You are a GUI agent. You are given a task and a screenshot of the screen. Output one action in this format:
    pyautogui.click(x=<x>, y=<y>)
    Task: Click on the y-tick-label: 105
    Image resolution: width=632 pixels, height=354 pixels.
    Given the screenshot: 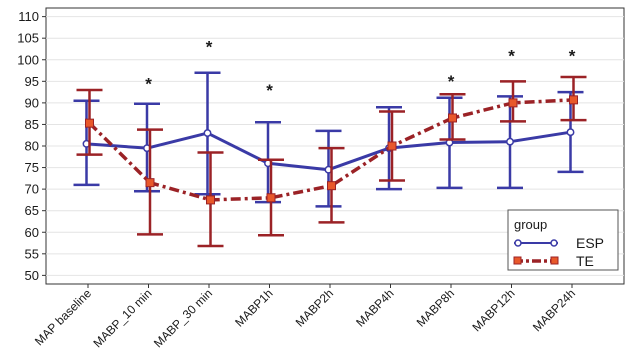 What is the action you would take?
    pyautogui.click(x=28, y=38)
    